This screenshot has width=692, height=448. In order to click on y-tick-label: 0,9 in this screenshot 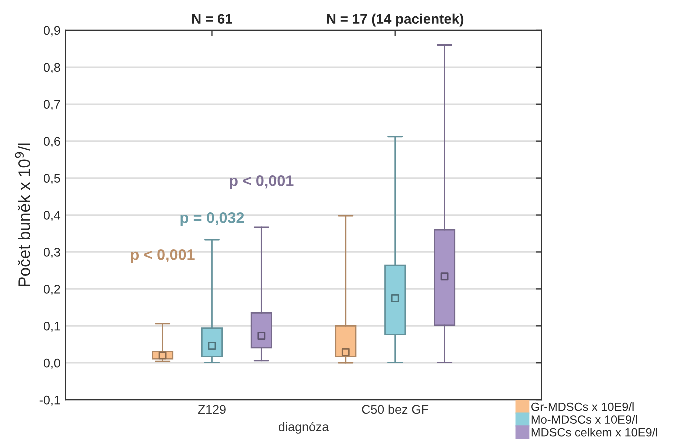, I will do `click(52, 31)`.